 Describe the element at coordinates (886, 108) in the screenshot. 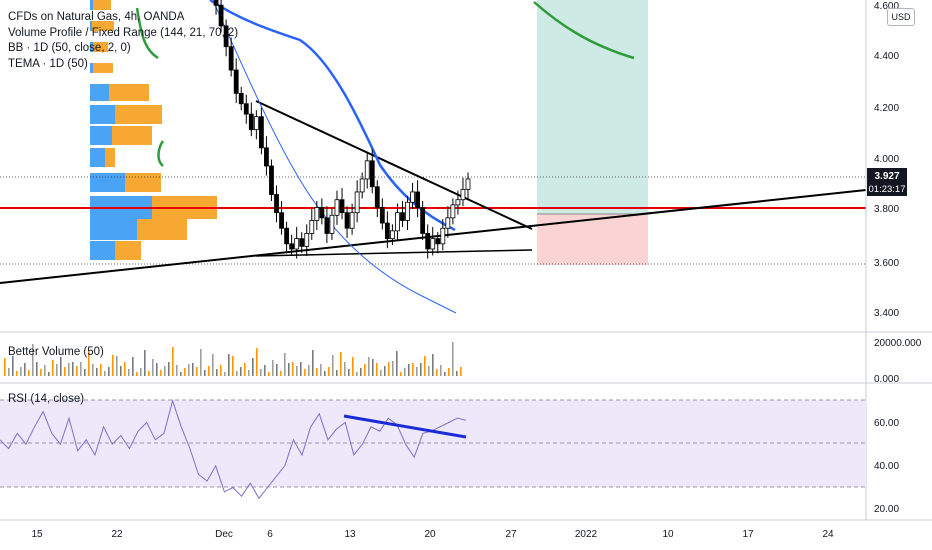

I see `price-tick-label: 4.200` at that location.